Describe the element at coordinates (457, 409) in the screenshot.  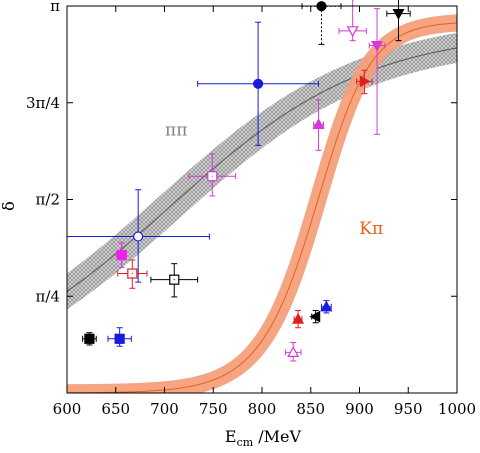
I see `x-tick-label: 1000` at that location.